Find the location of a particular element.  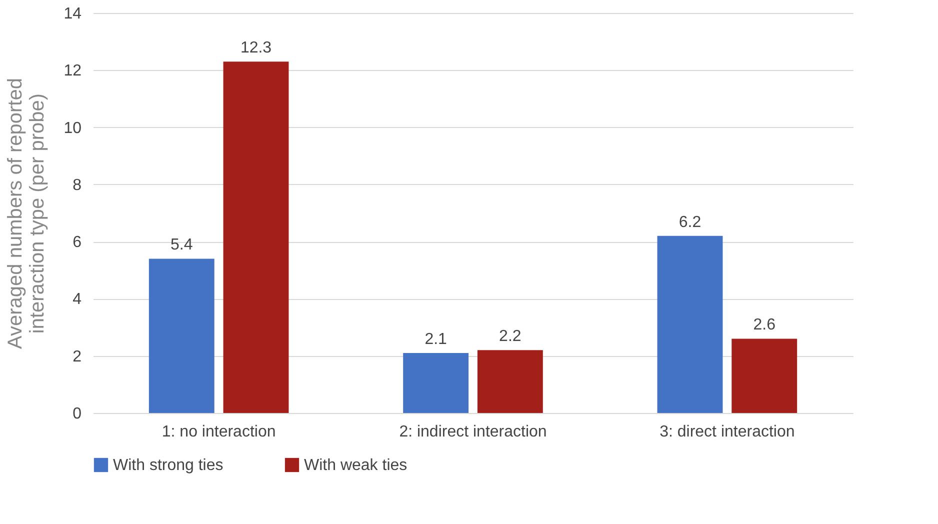

x-tick-label: 2: indirect interaction is located at coordinates (473, 432).